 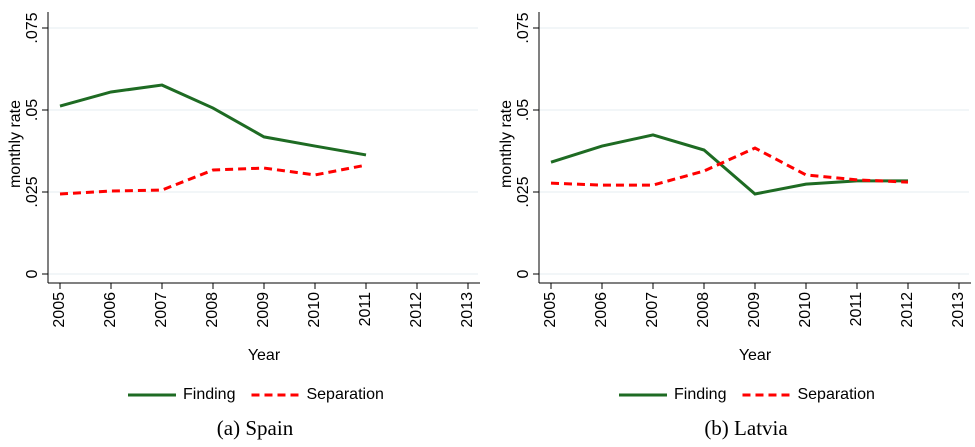 What do you see at coordinates (746, 428) in the screenshot?
I see `caption: (b) Latvia` at bounding box center [746, 428].